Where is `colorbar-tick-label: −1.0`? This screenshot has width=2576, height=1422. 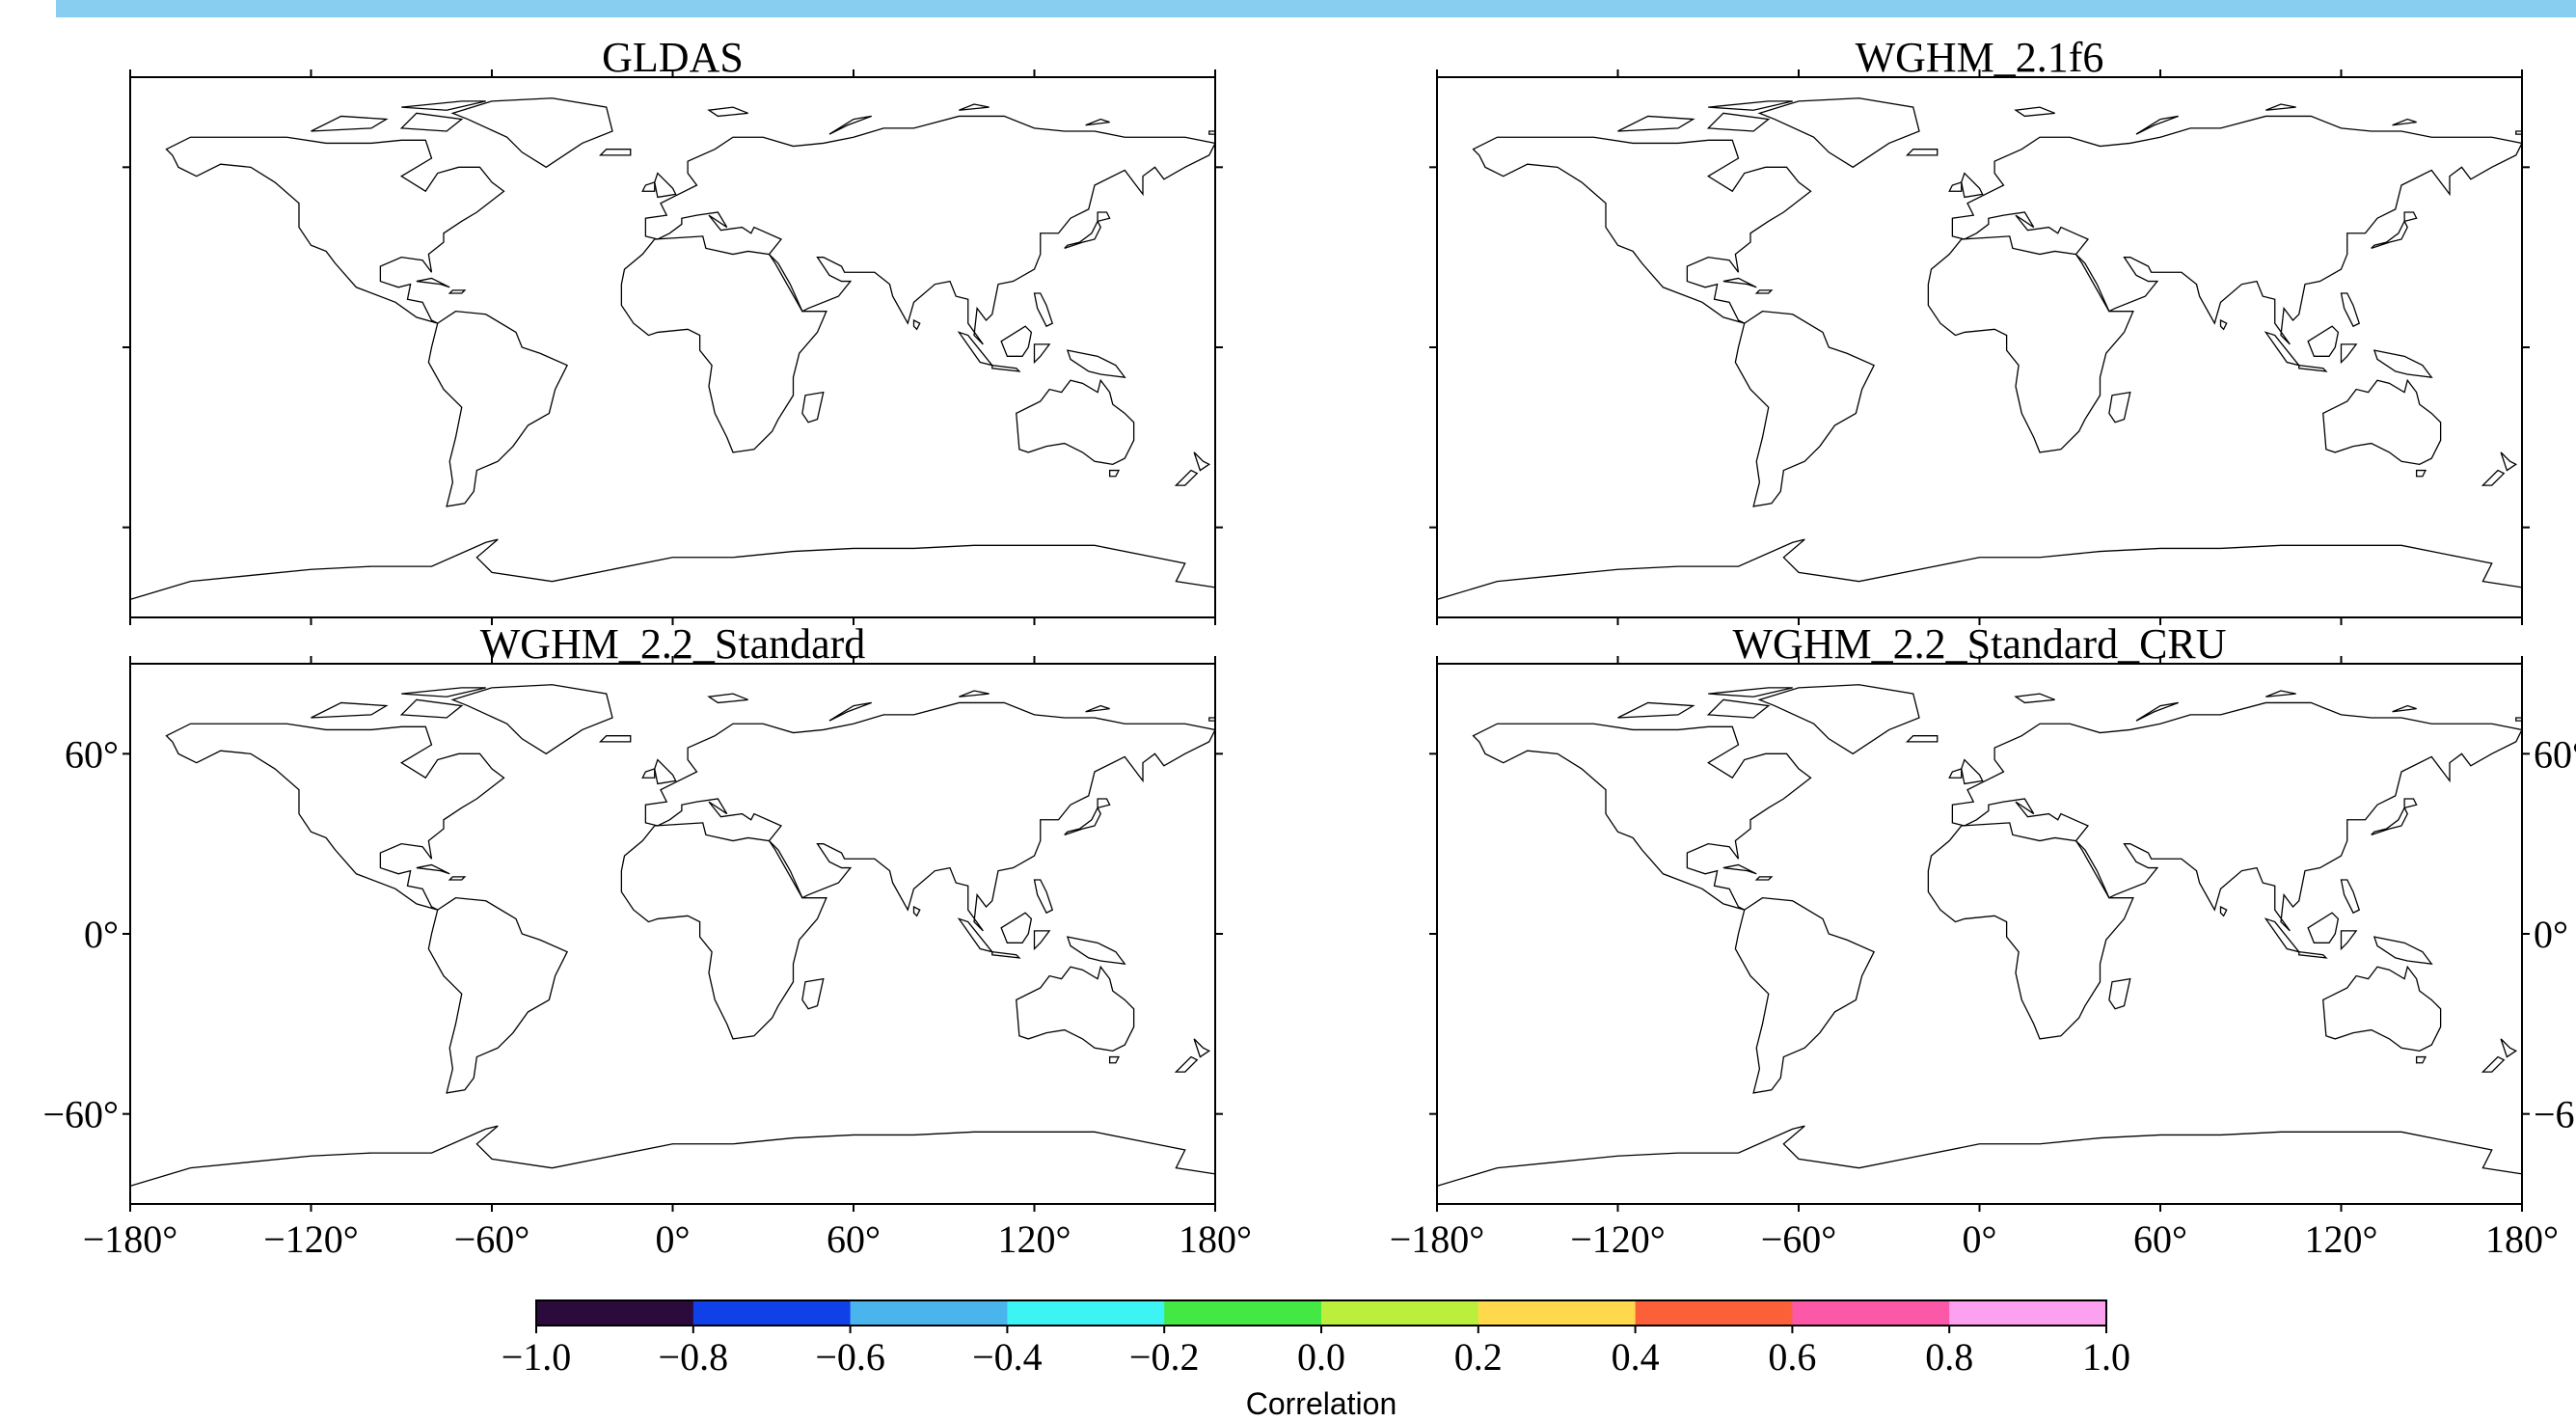
colorbar-tick-label: −1.0 is located at coordinates (537, 1357).